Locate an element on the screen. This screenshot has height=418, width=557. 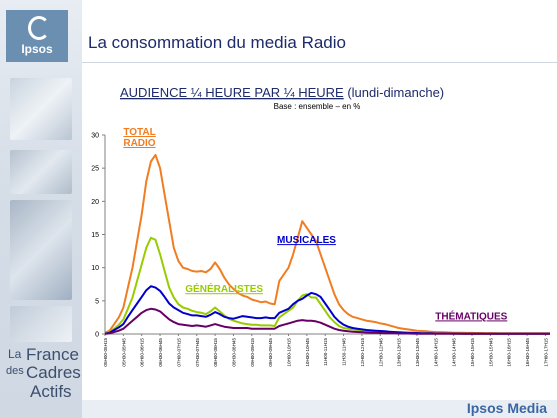
badge-text-cadres: Cadres is located at coordinates (53, 372).